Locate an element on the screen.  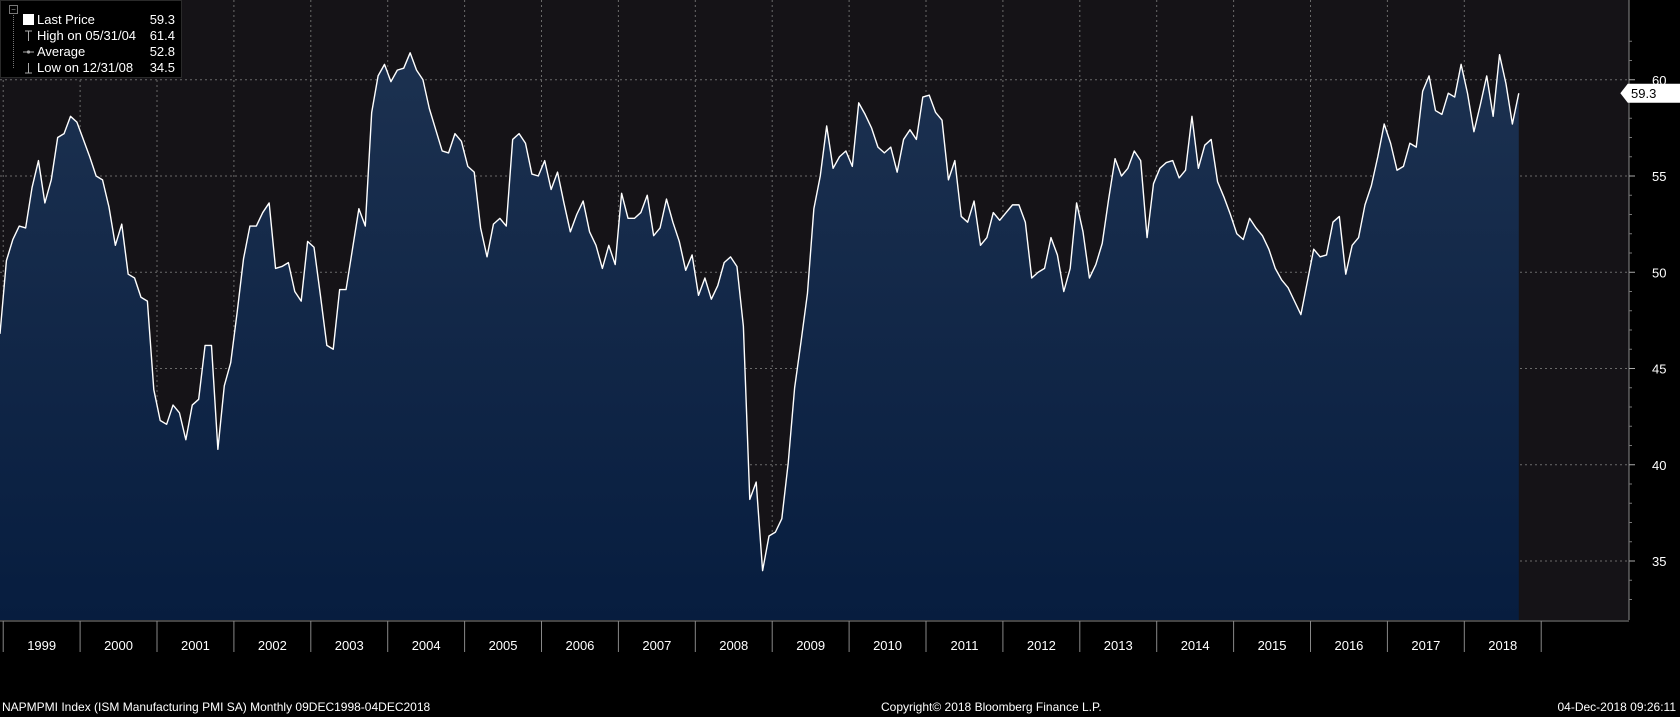
x-tick-label: 2004 is located at coordinates (426, 645).